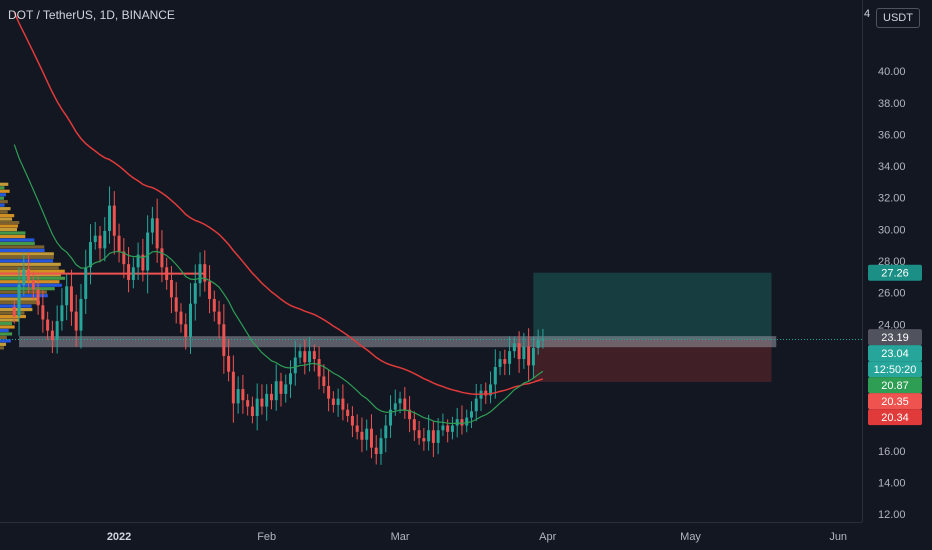 This screenshot has height=550, width=932. Describe the element at coordinates (91, 15) in the screenshot. I see `chart-title: DOT / TetherUS, 1D, BINANCE` at that location.